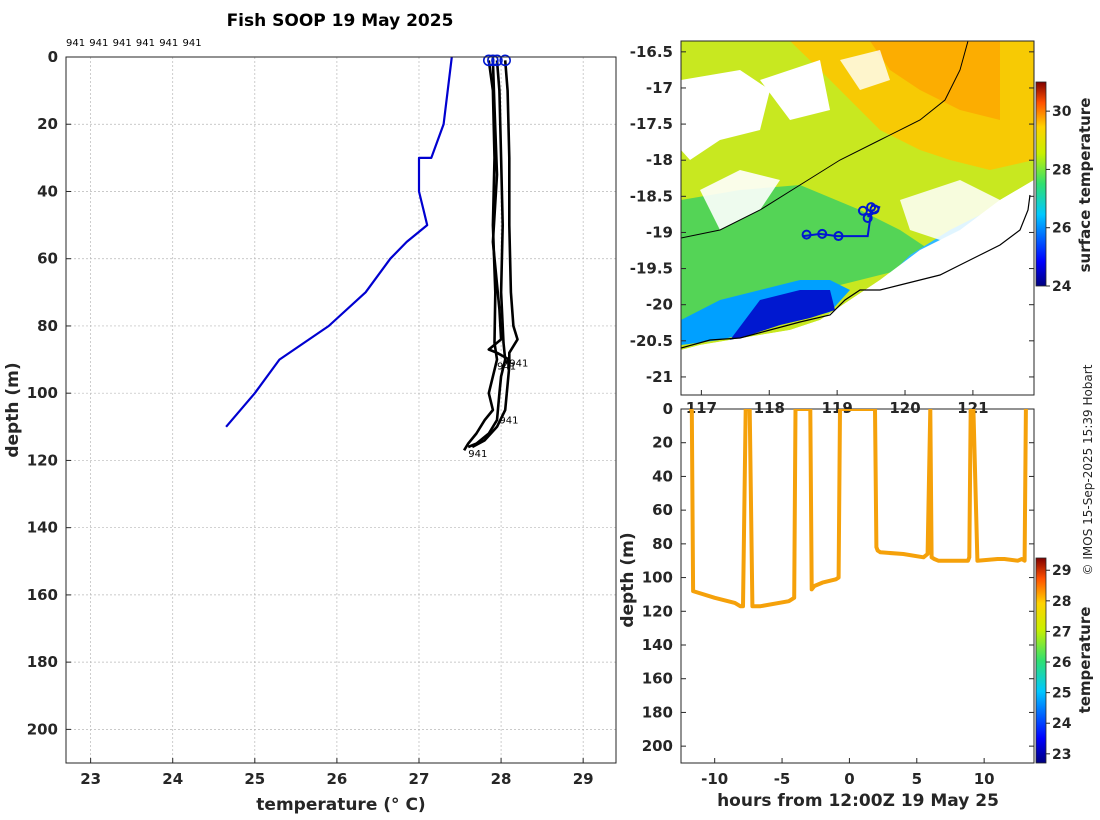 This screenshot has width=1100, height=820. I want to click on profile-y-tick-label: 20, so click(47, 124).